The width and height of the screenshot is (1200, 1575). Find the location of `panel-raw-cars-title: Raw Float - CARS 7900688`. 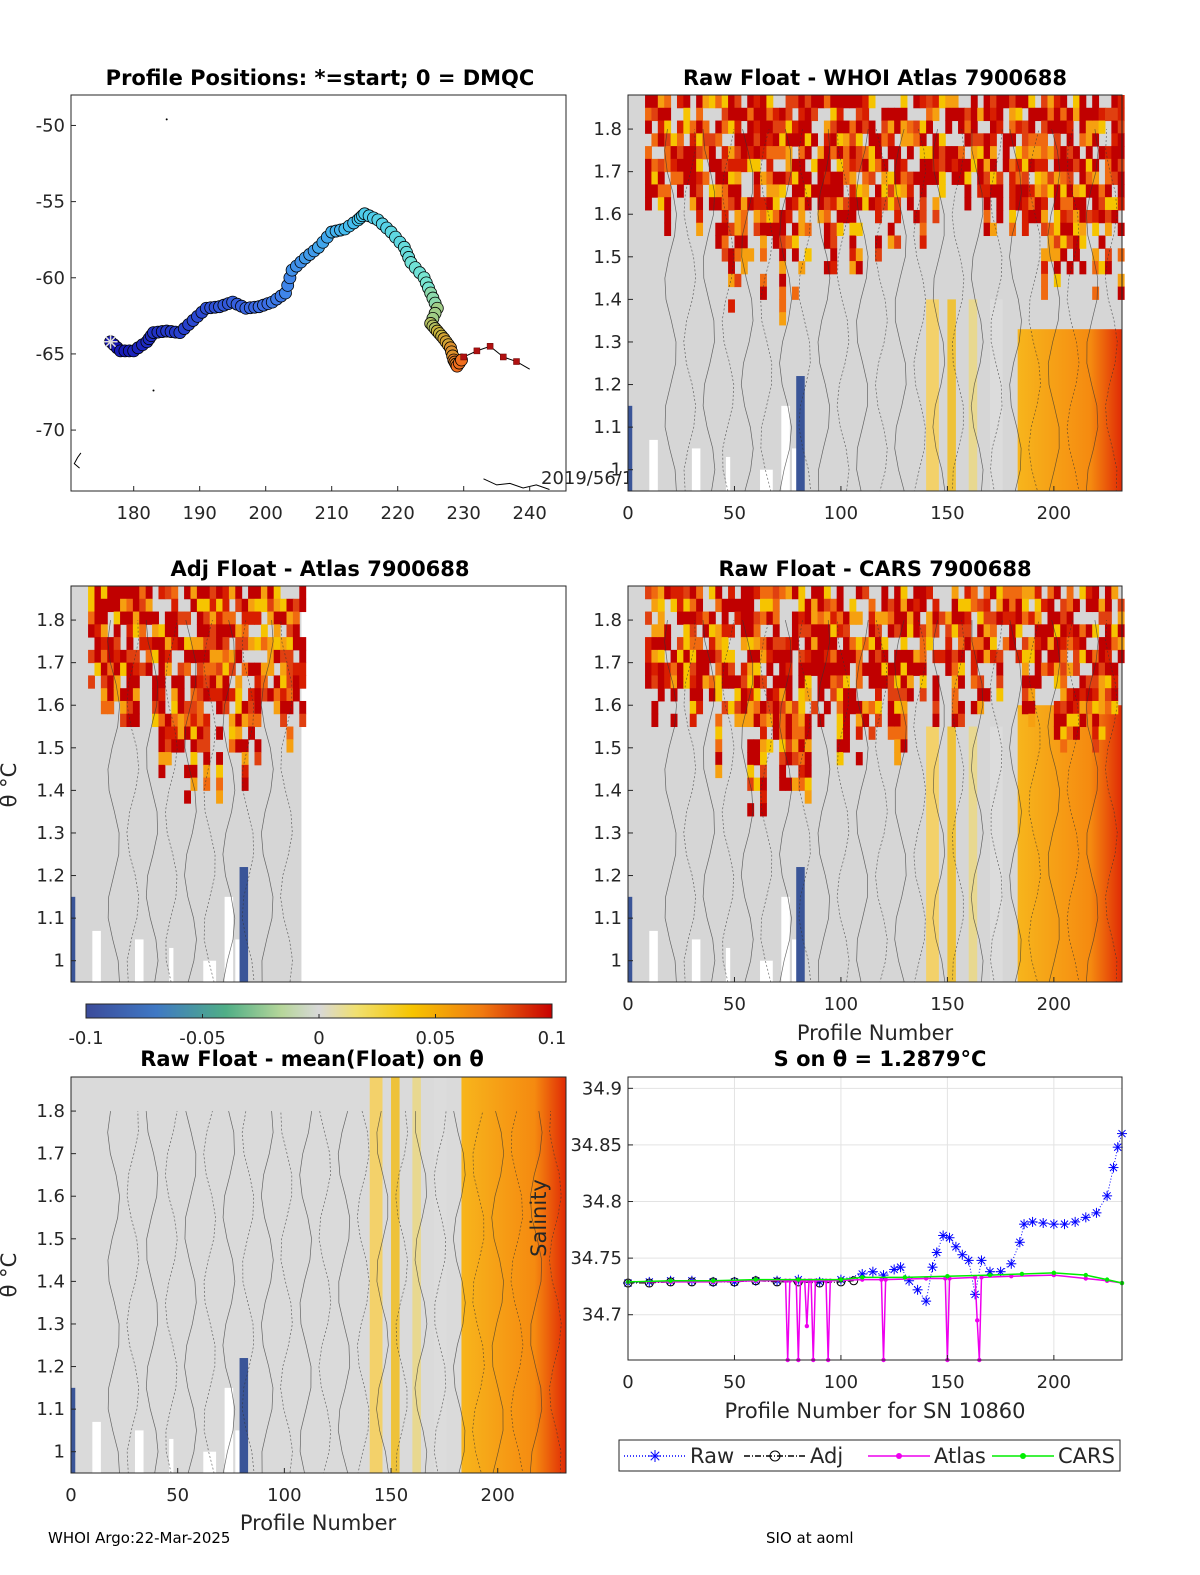

panel-raw-cars-title: Raw Float - CARS 7900688 is located at coordinates (874, 569).